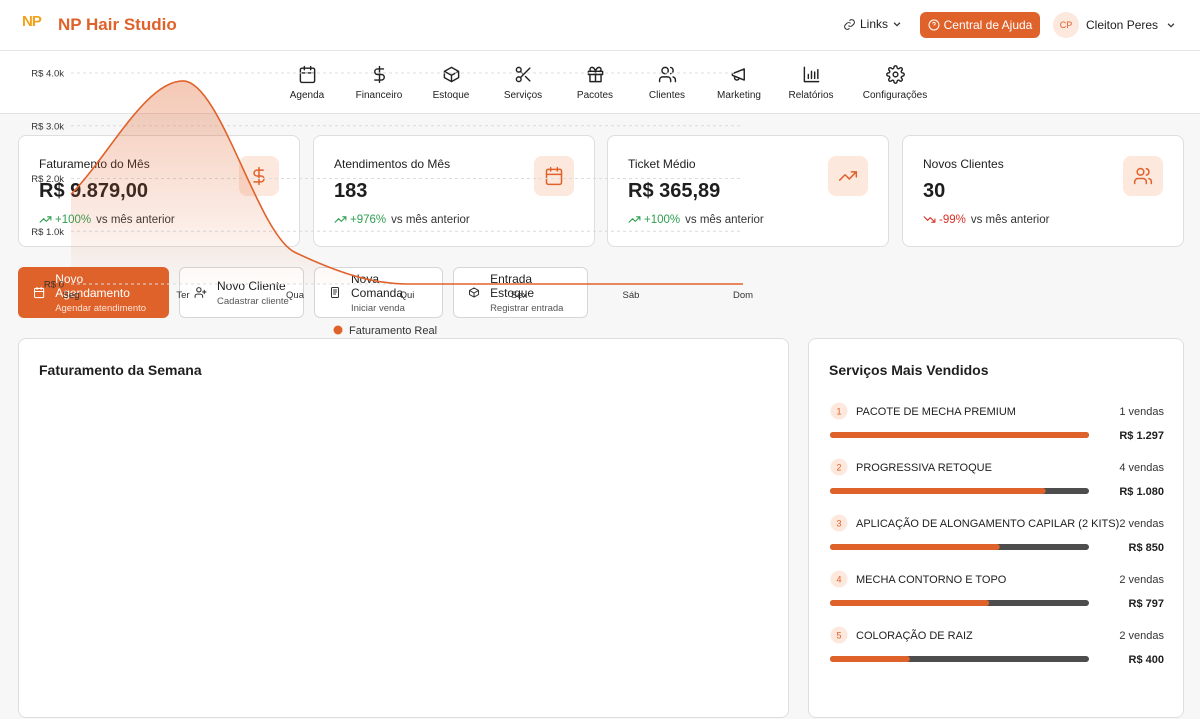  I want to click on stat-change: +100% vs mês anterior, so click(696, 219).